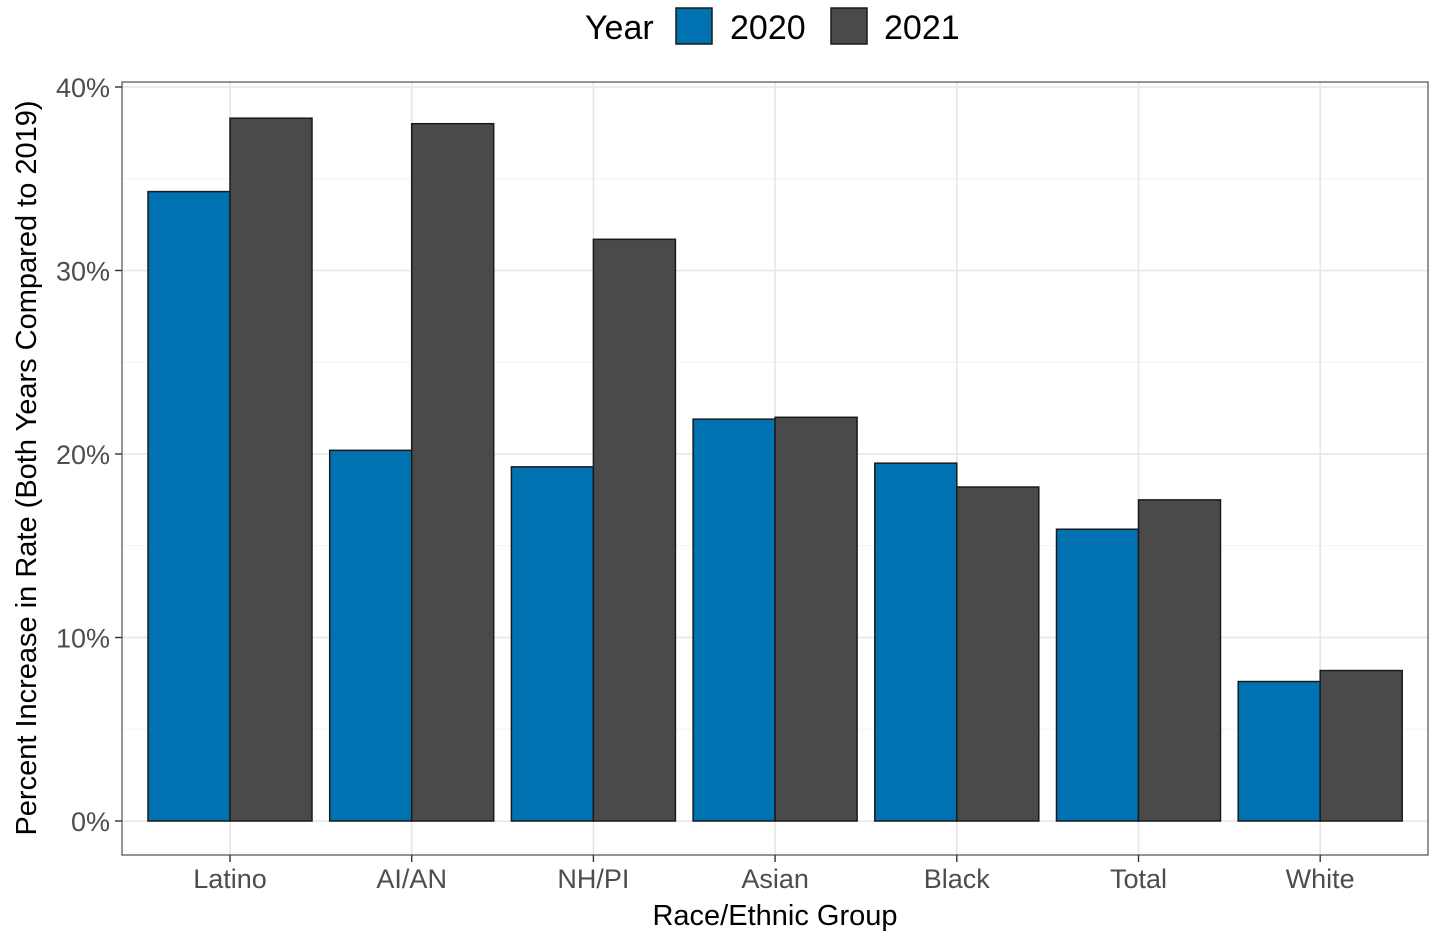 The width and height of the screenshot is (1434, 932). I want to click on y-tick-label: 40%, so click(83, 88).